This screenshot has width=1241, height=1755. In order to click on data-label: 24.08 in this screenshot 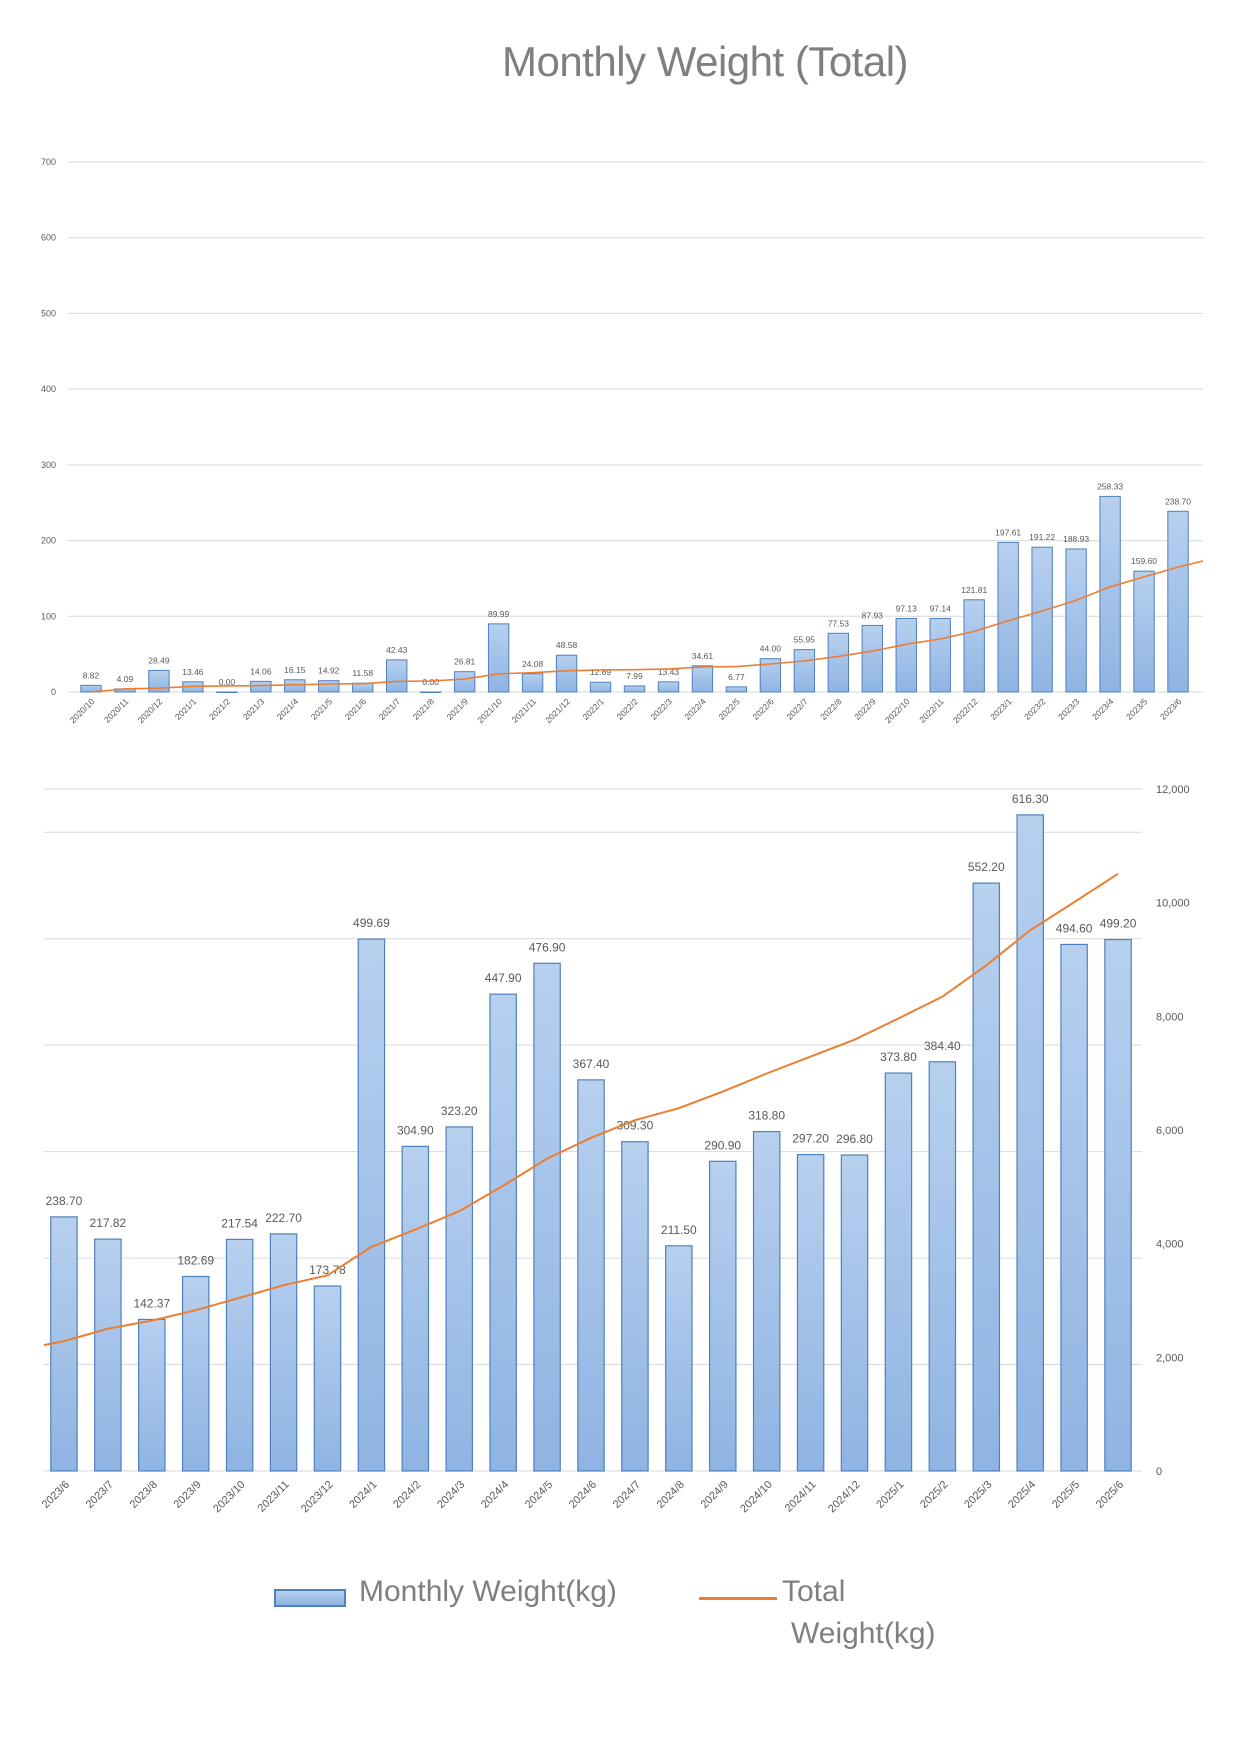, I will do `click(533, 664)`.